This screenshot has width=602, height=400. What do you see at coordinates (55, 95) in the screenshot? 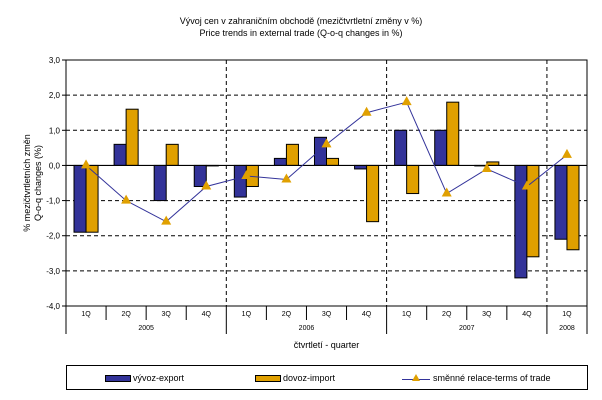
I see `y-tick-label: 2,0` at bounding box center [55, 95].